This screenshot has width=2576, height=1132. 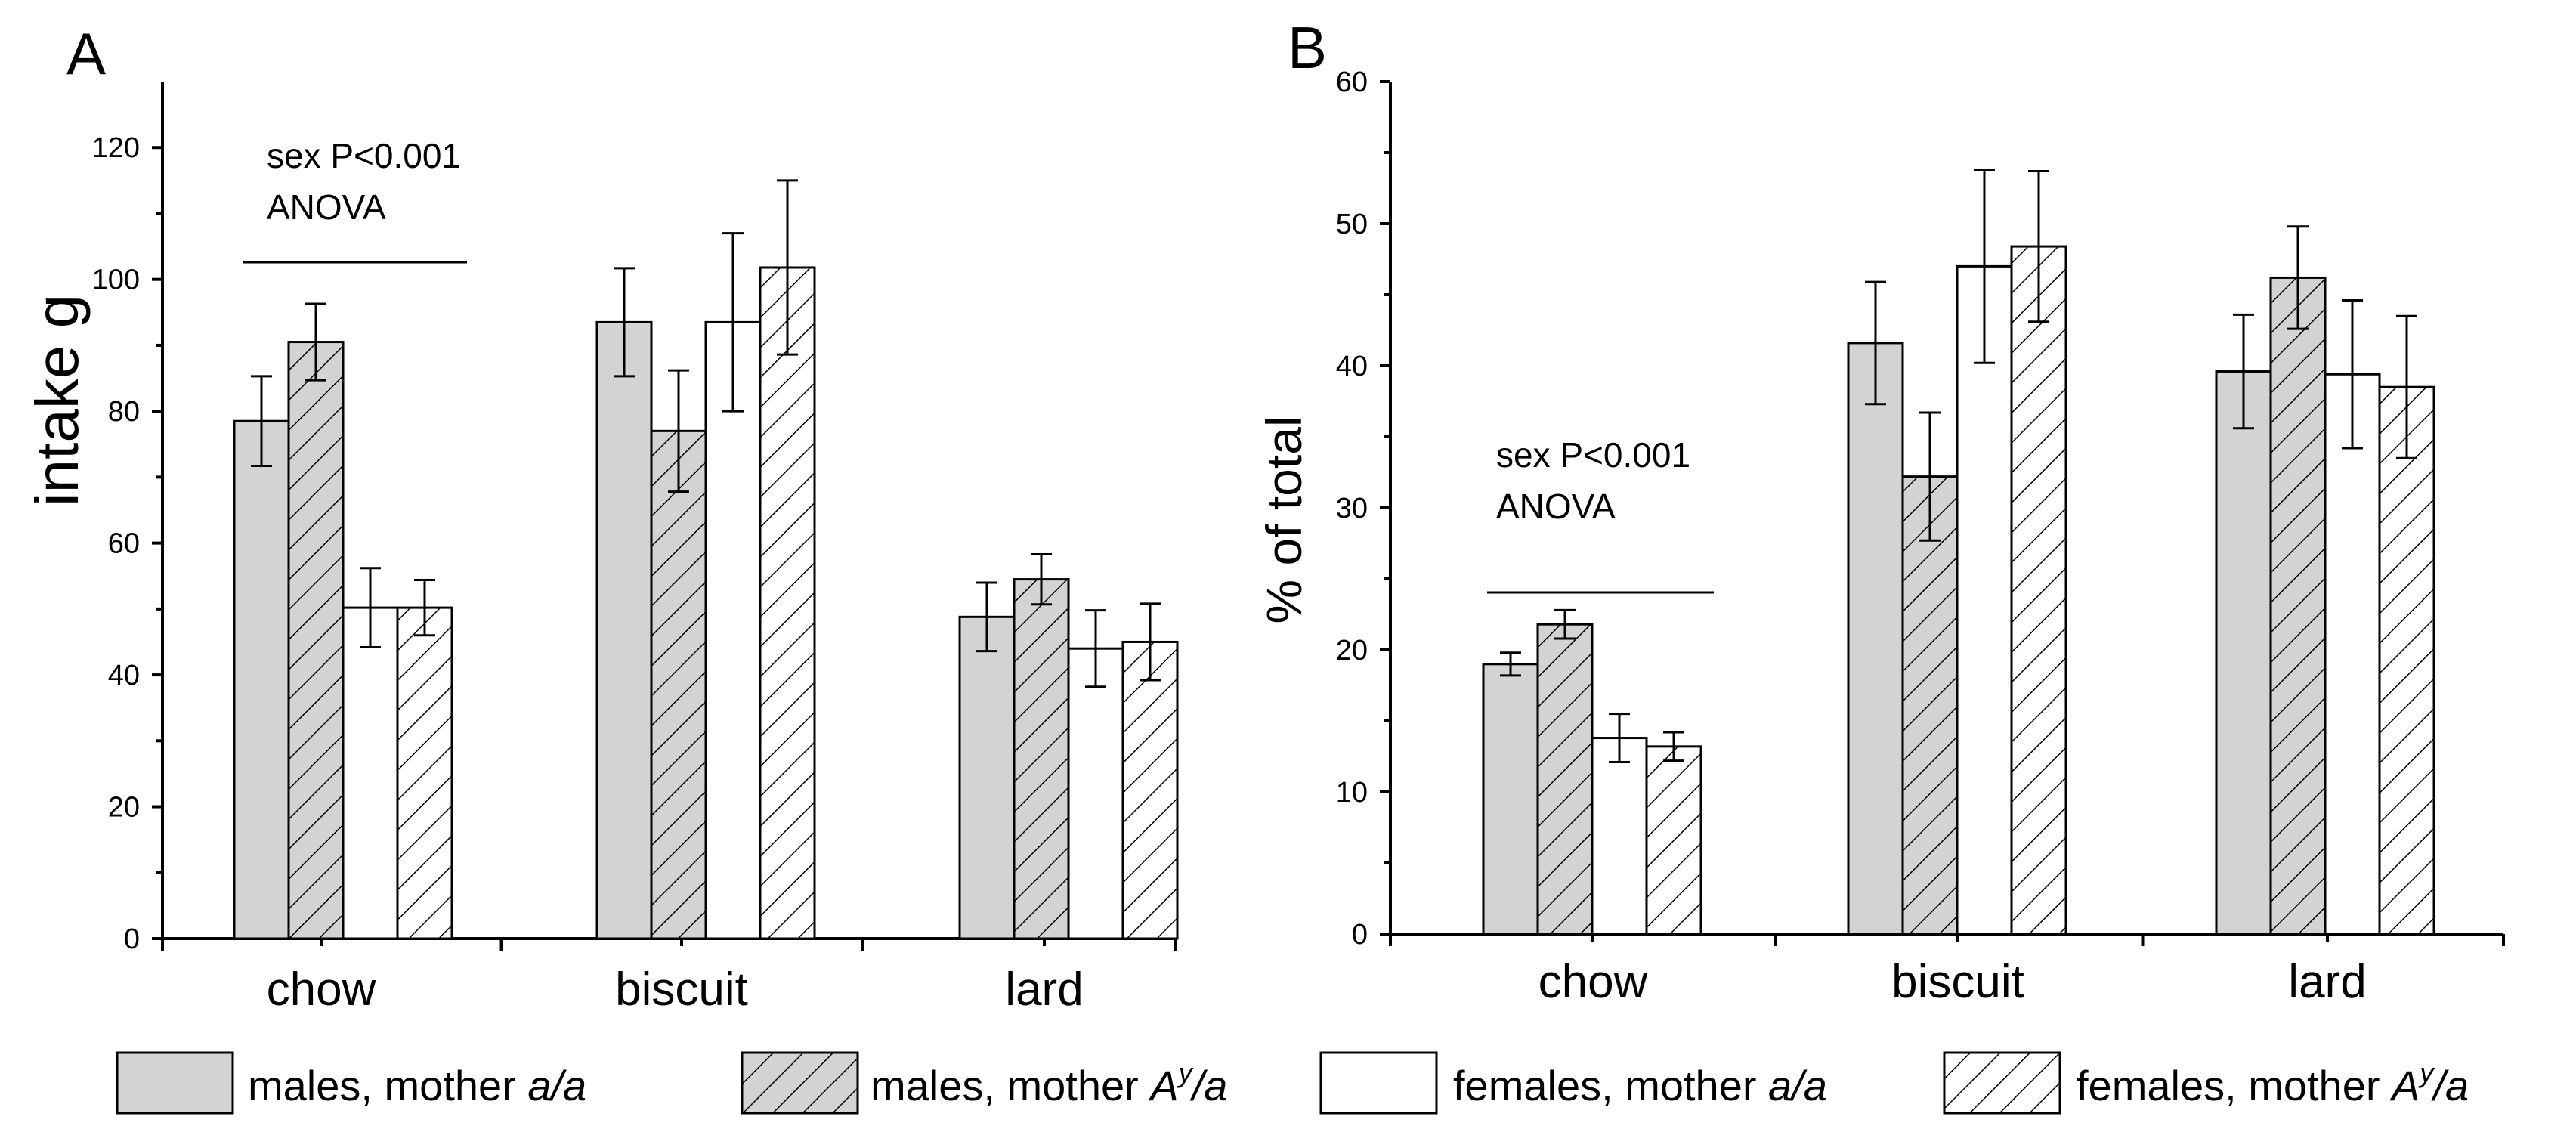 What do you see at coordinates (2273, 1083) in the screenshot?
I see `legend-label-females-mother-aya: females, mother Ay/a` at bounding box center [2273, 1083].